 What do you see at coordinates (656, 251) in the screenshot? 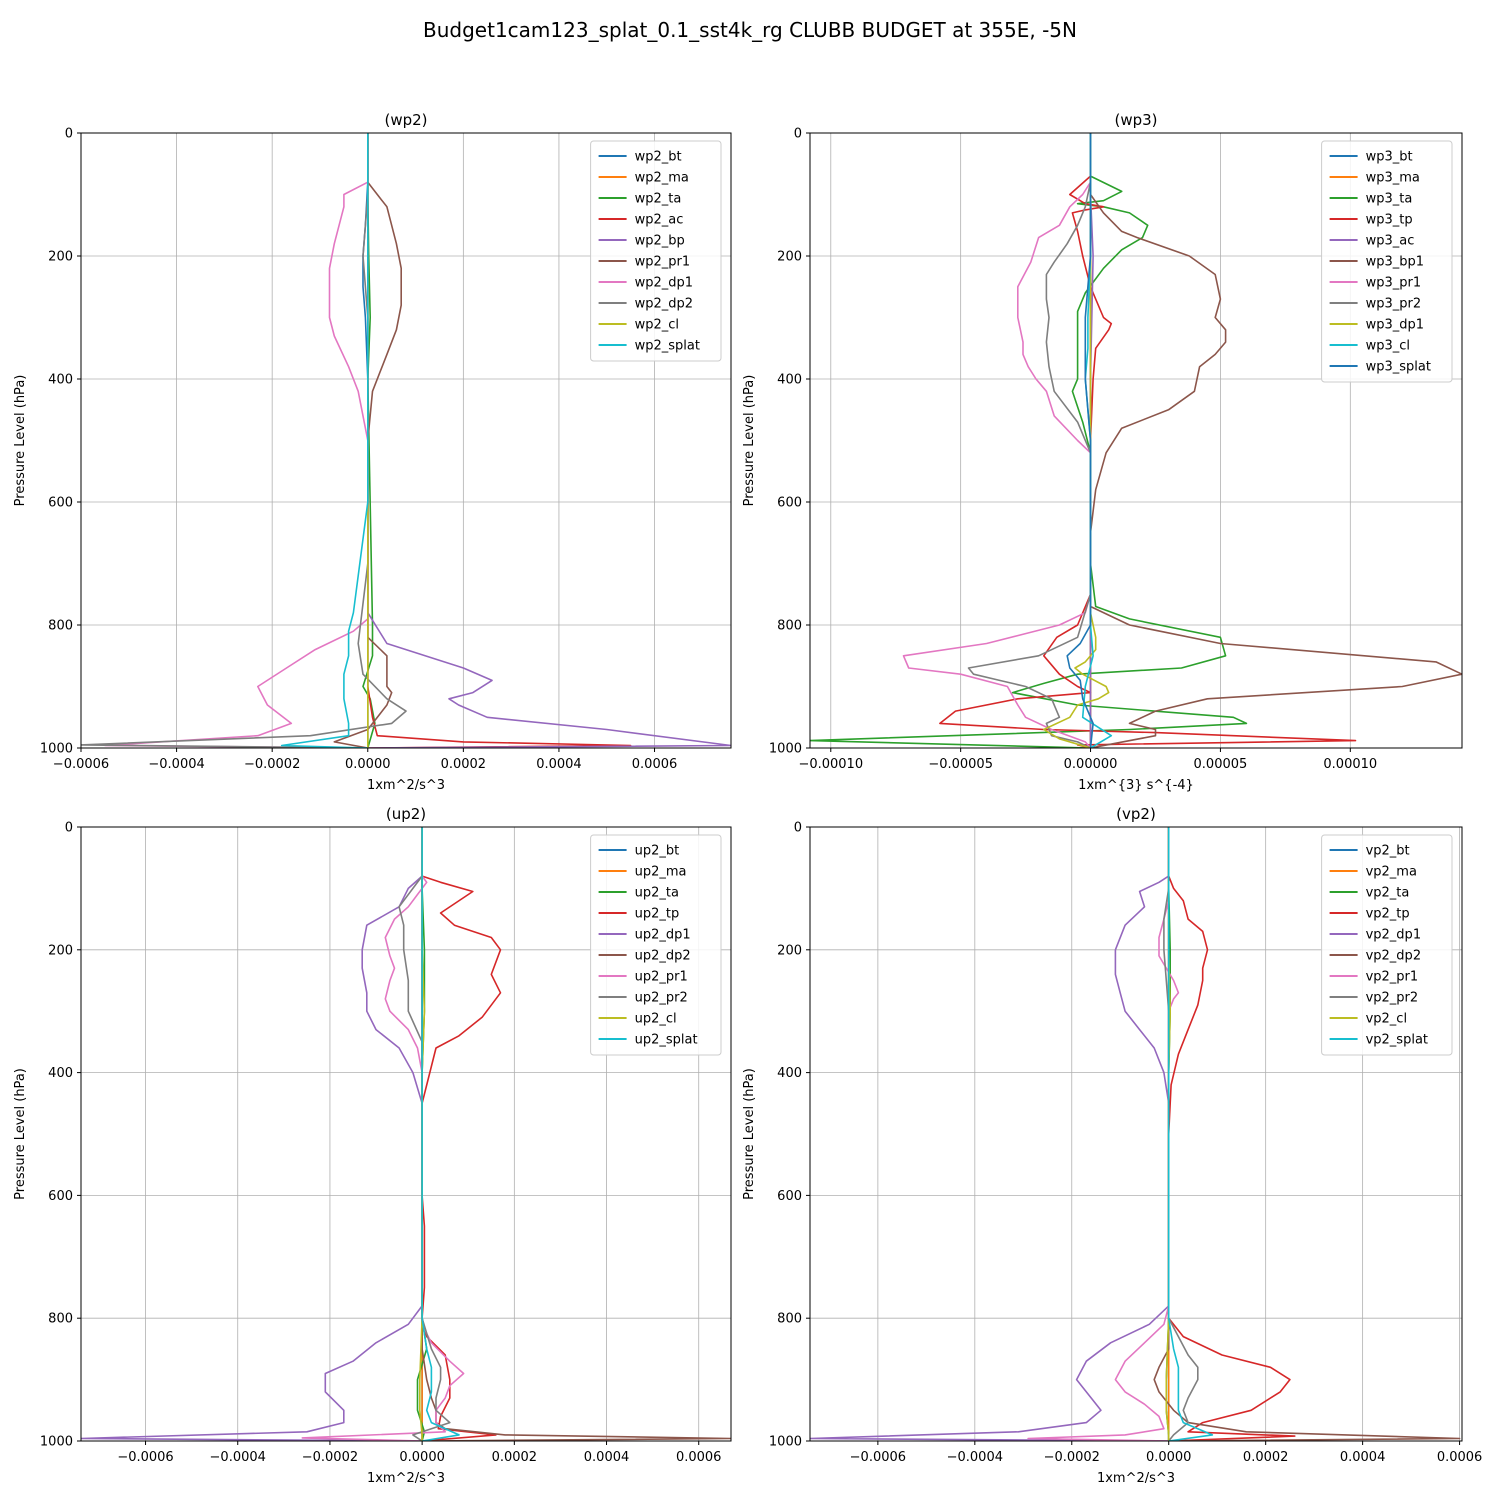
I see `wp2-legend-box` at bounding box center [656, 251].